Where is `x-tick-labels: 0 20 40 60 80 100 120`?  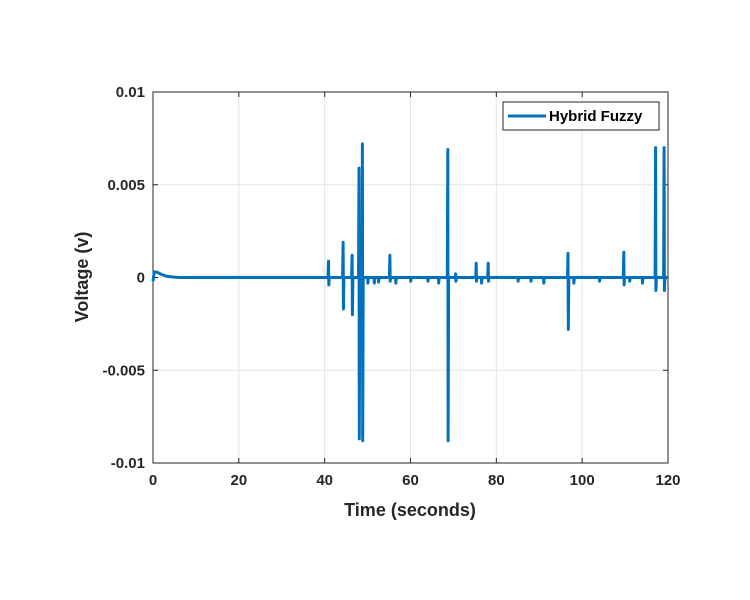
x-tick-labels: 0 20 40 60 80 100 120 is located at coordinates (415, 480).